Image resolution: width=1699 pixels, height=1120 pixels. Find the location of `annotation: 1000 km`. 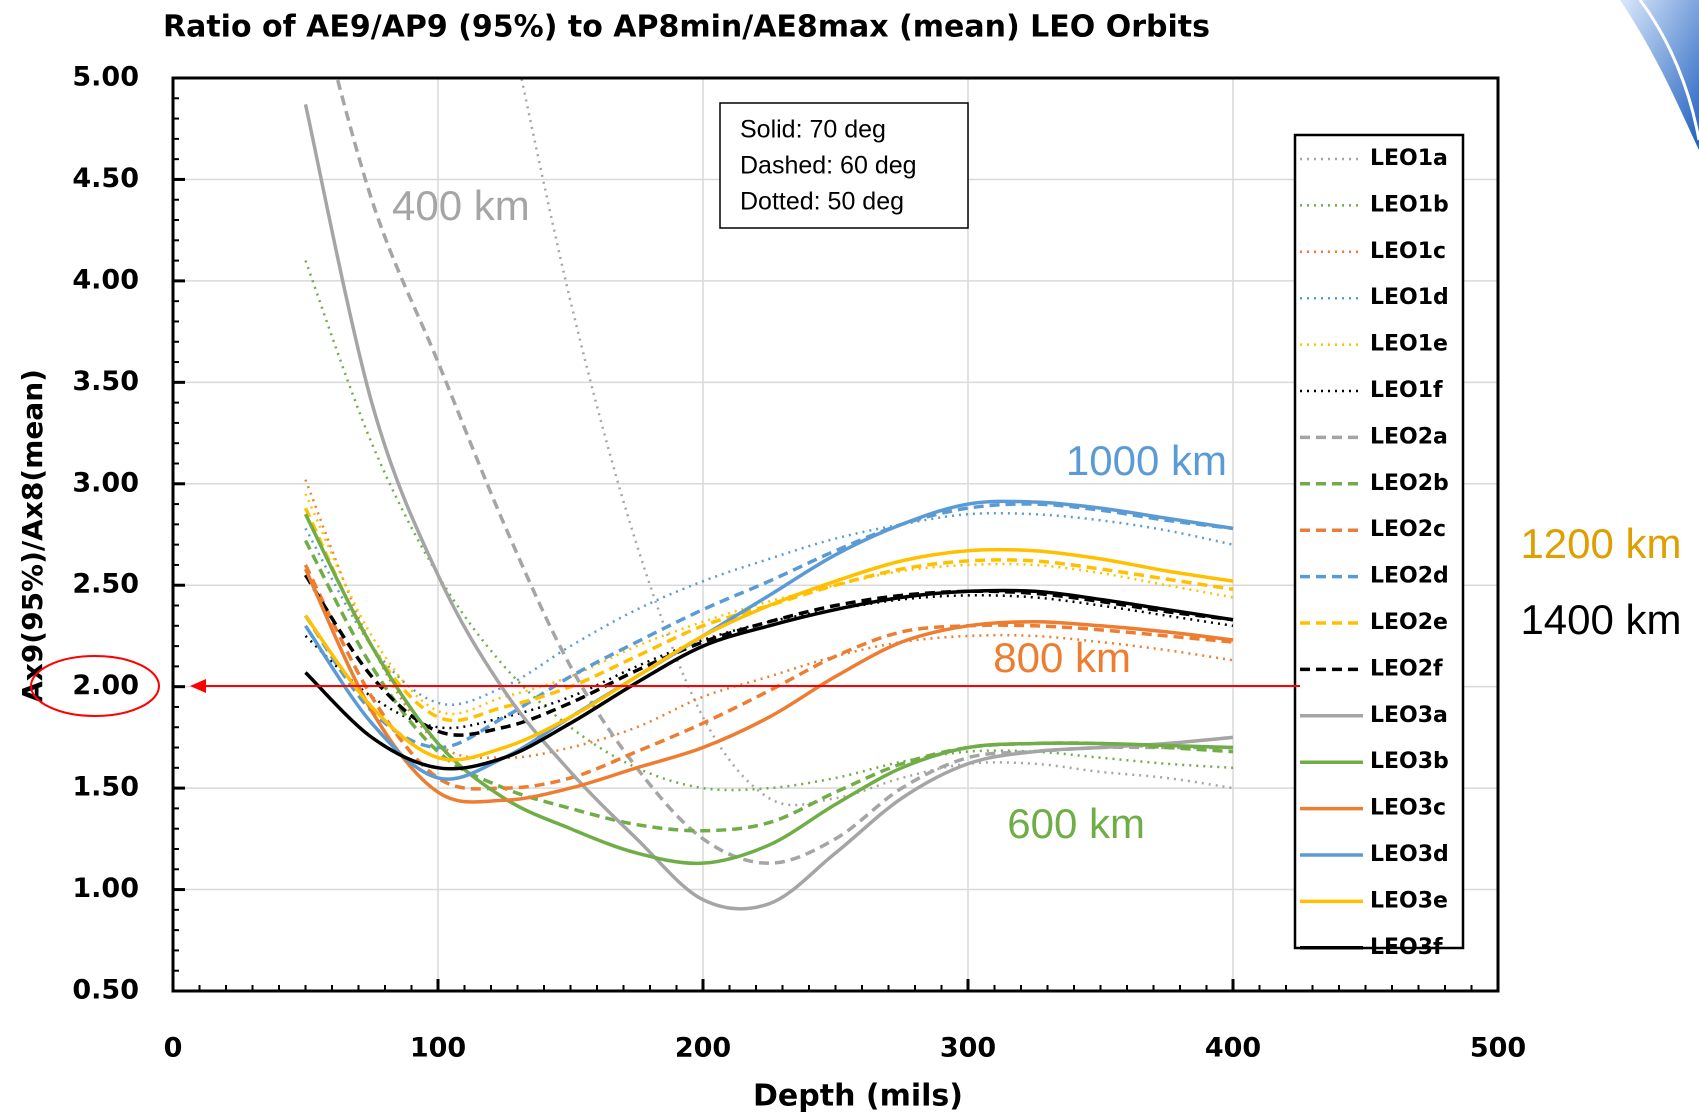

annotation: 1000 km is located at coordinates (1146, 460).